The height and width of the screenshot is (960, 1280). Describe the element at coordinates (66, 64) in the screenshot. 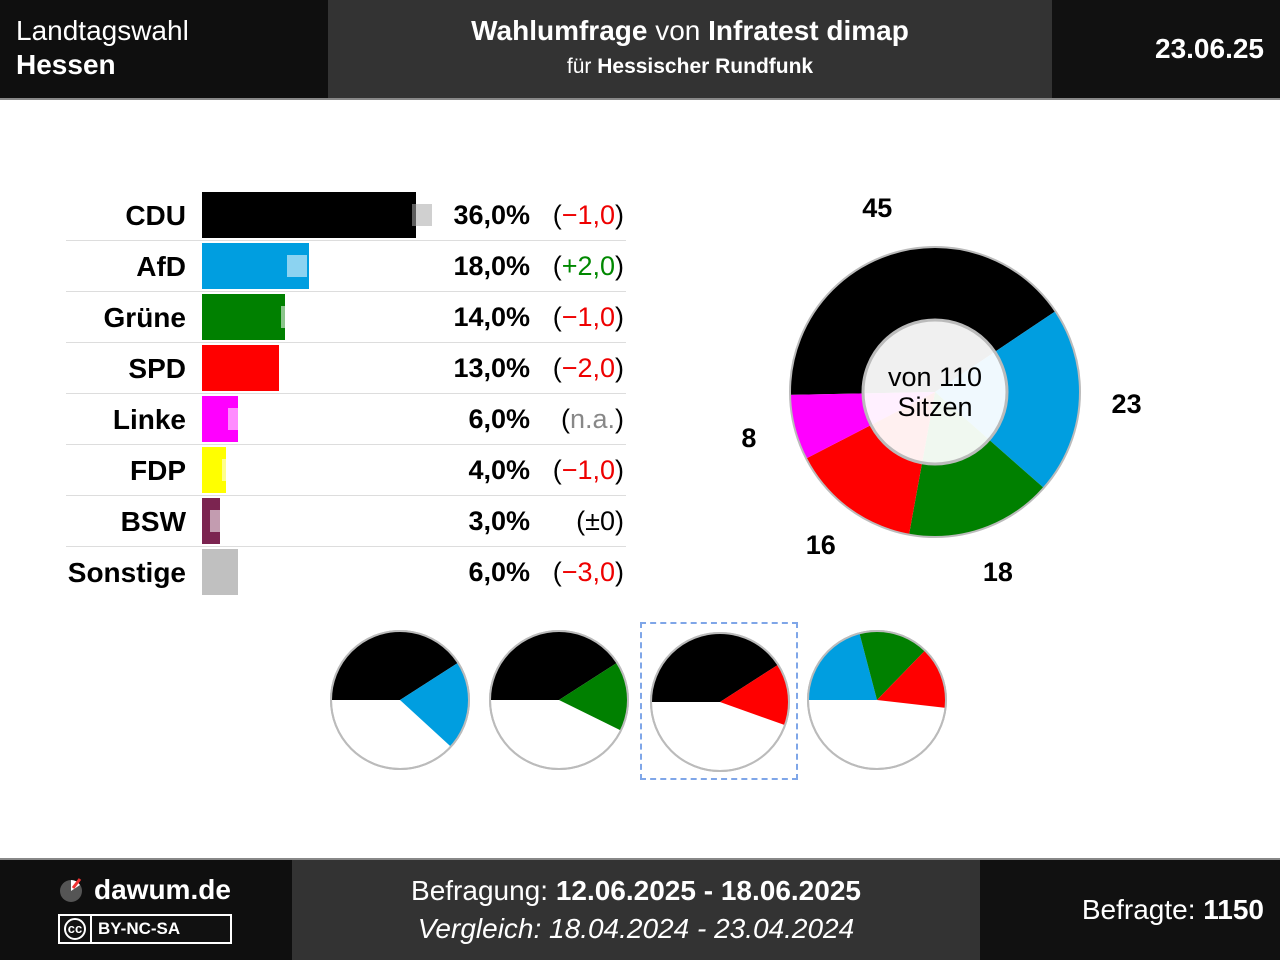

I see `election-region: Hessen` at that location.